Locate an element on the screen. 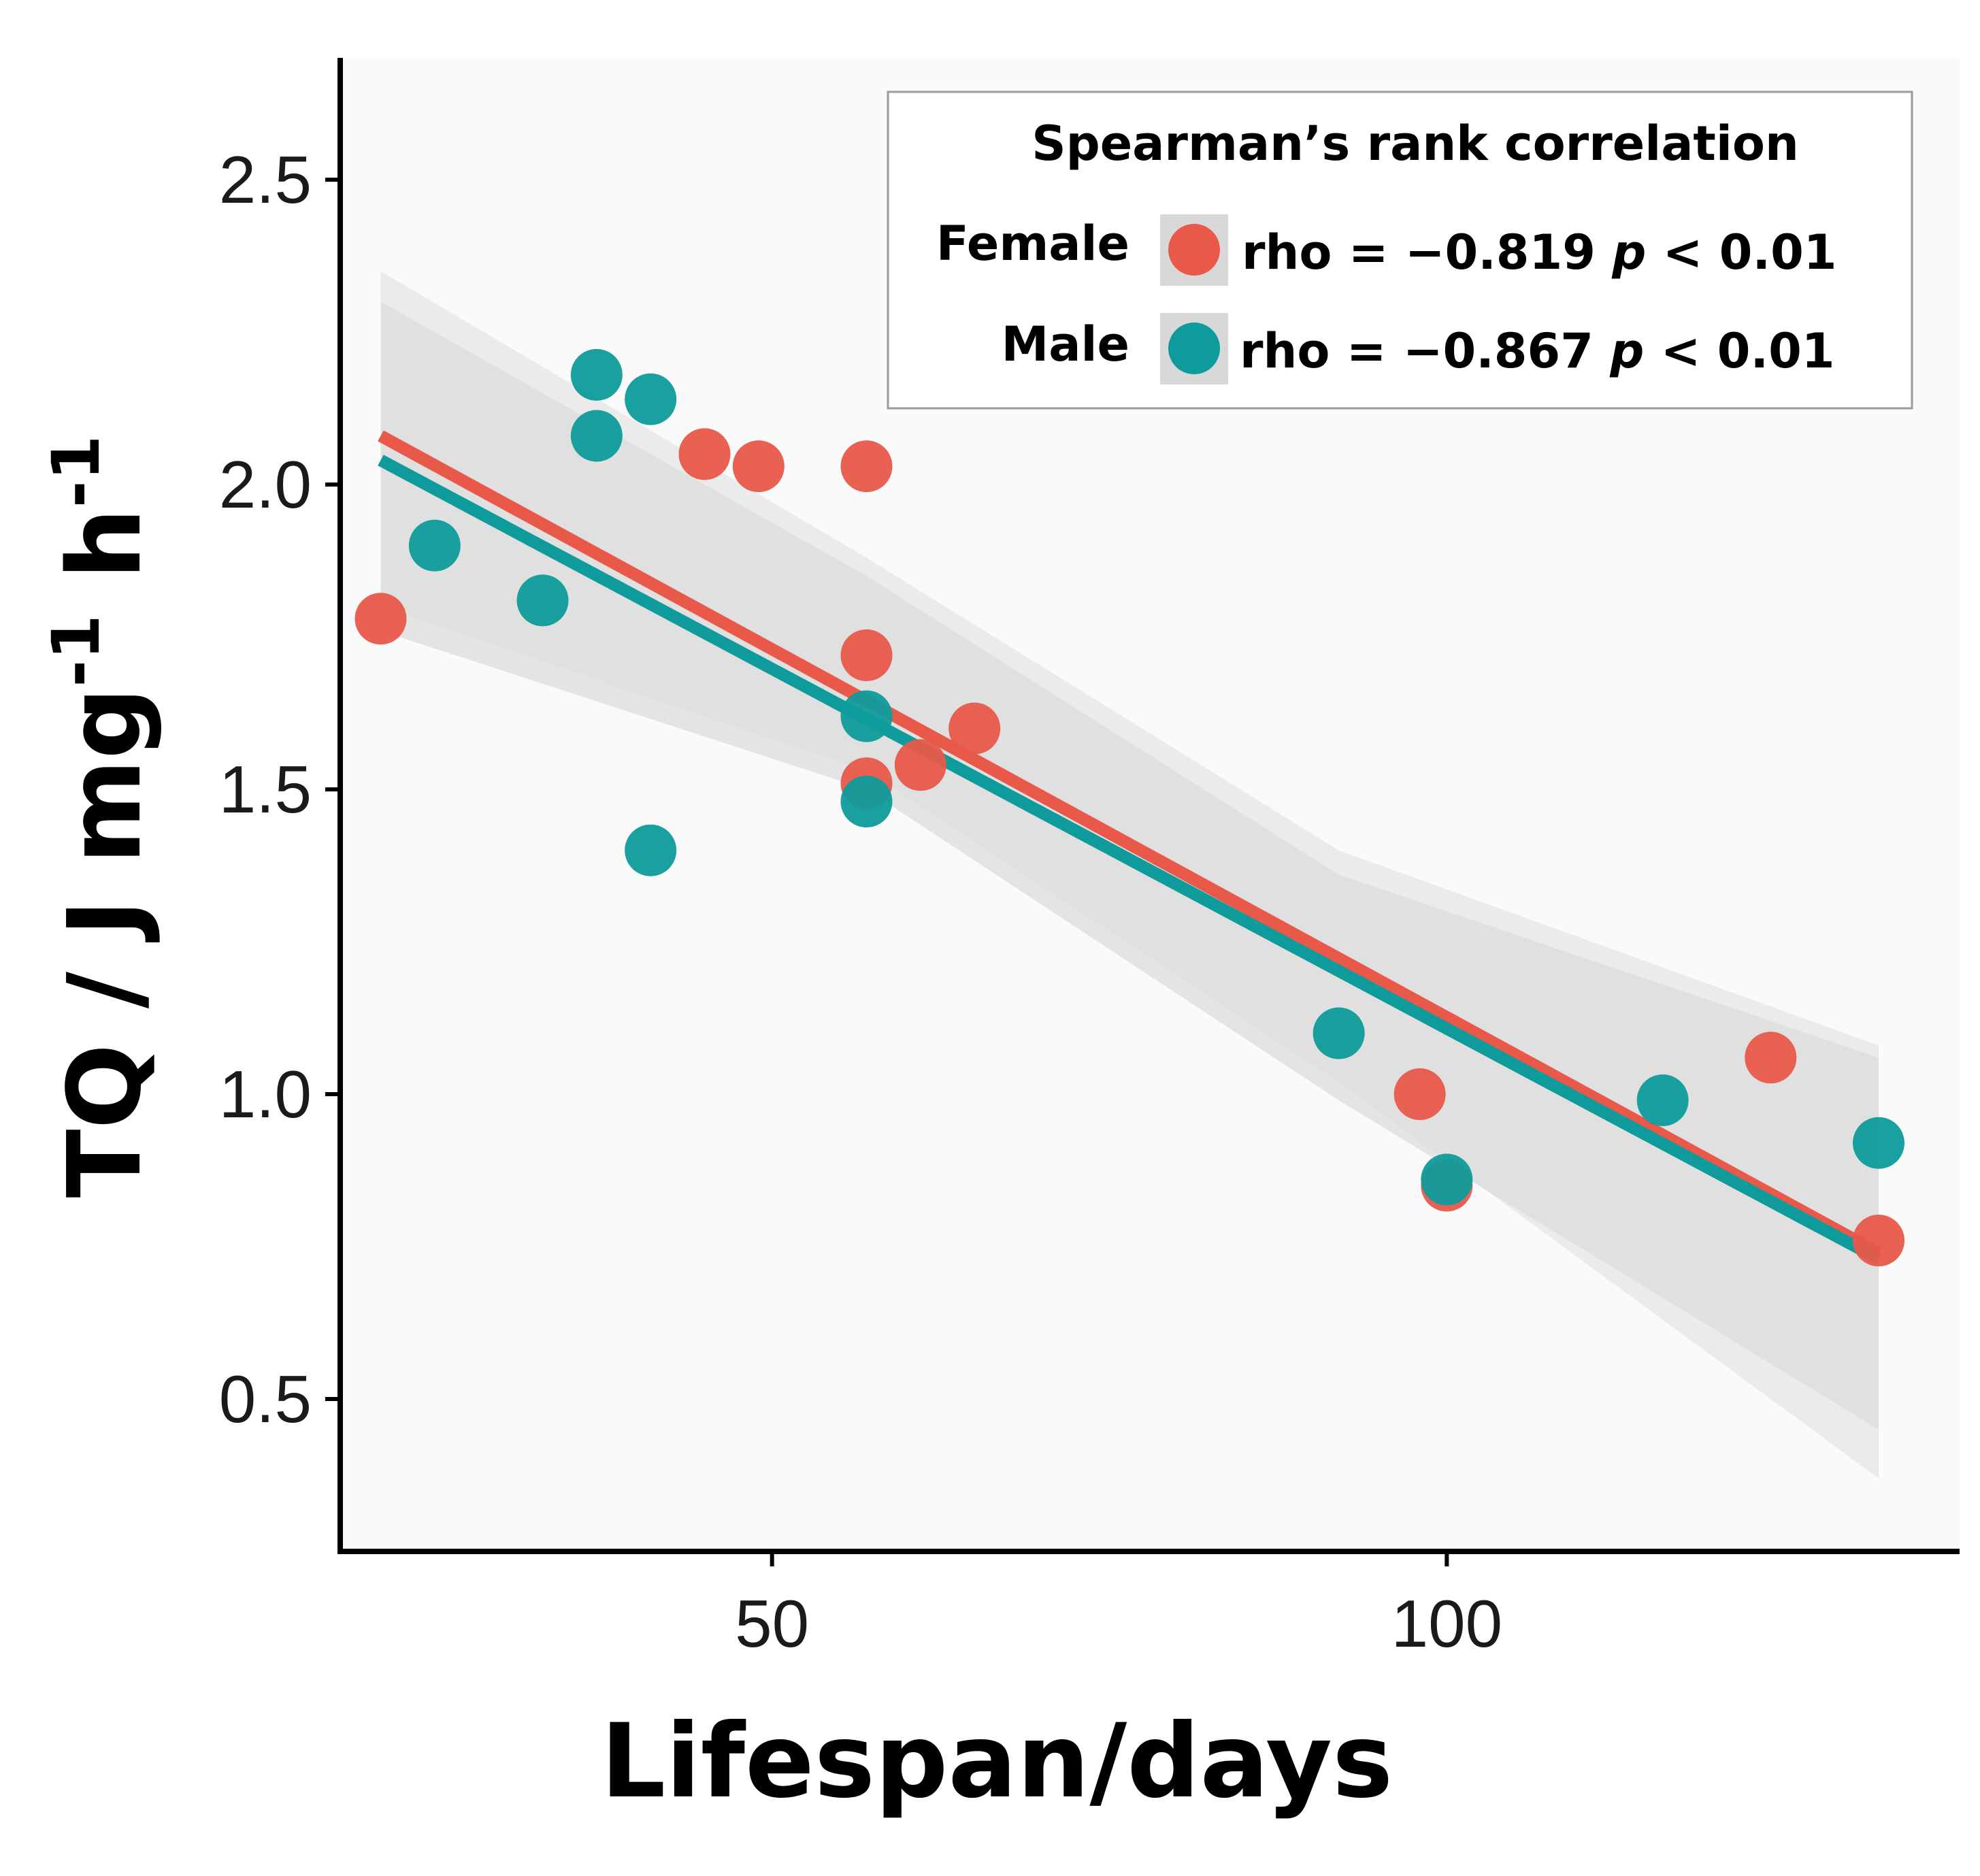 The width and height of the screenshot is (1980, 1876). y-tick-label: 1.0 is located at coordinates (265, 1094).